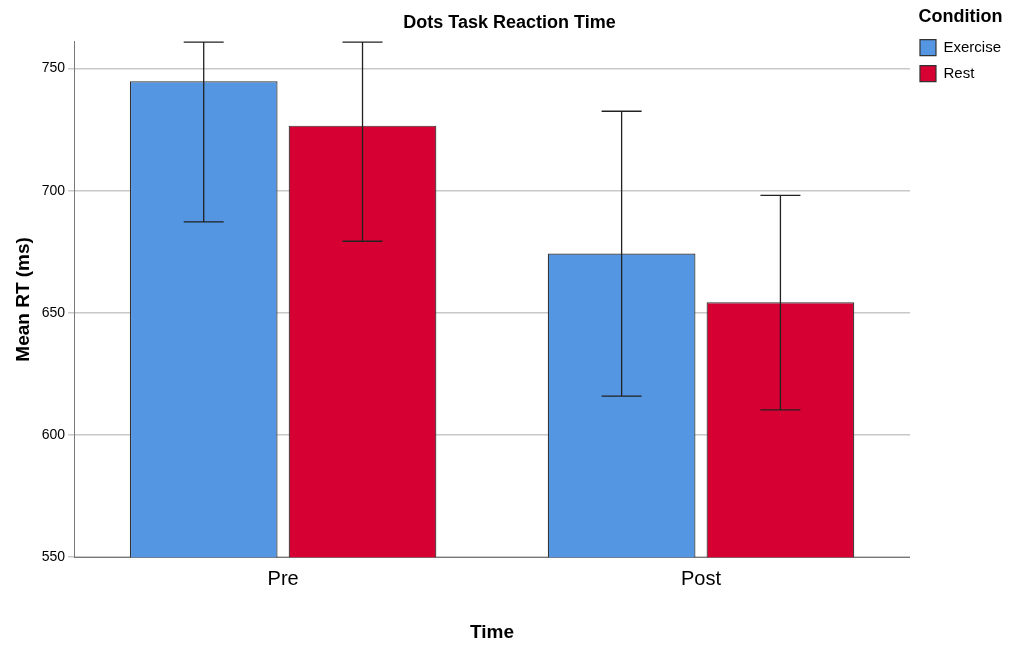  Describe the element at coordinates (22, 299) in the screenshot. I see `y-axis-title: Mean RT (ms)` at that location.